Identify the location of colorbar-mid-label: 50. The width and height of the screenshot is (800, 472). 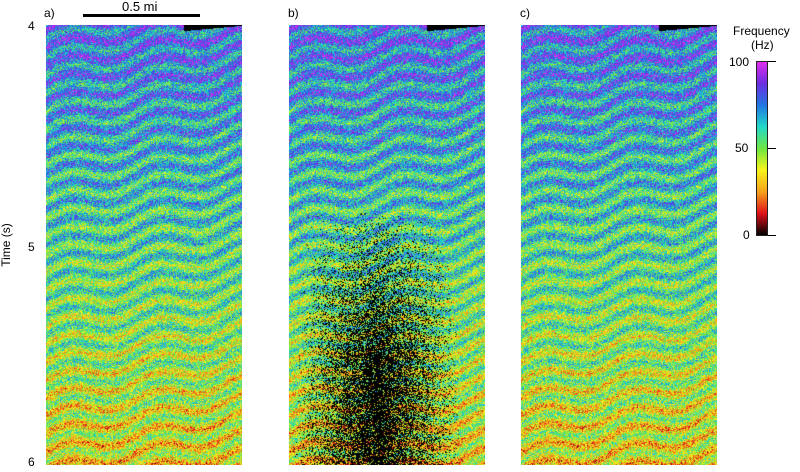
(742, 148).